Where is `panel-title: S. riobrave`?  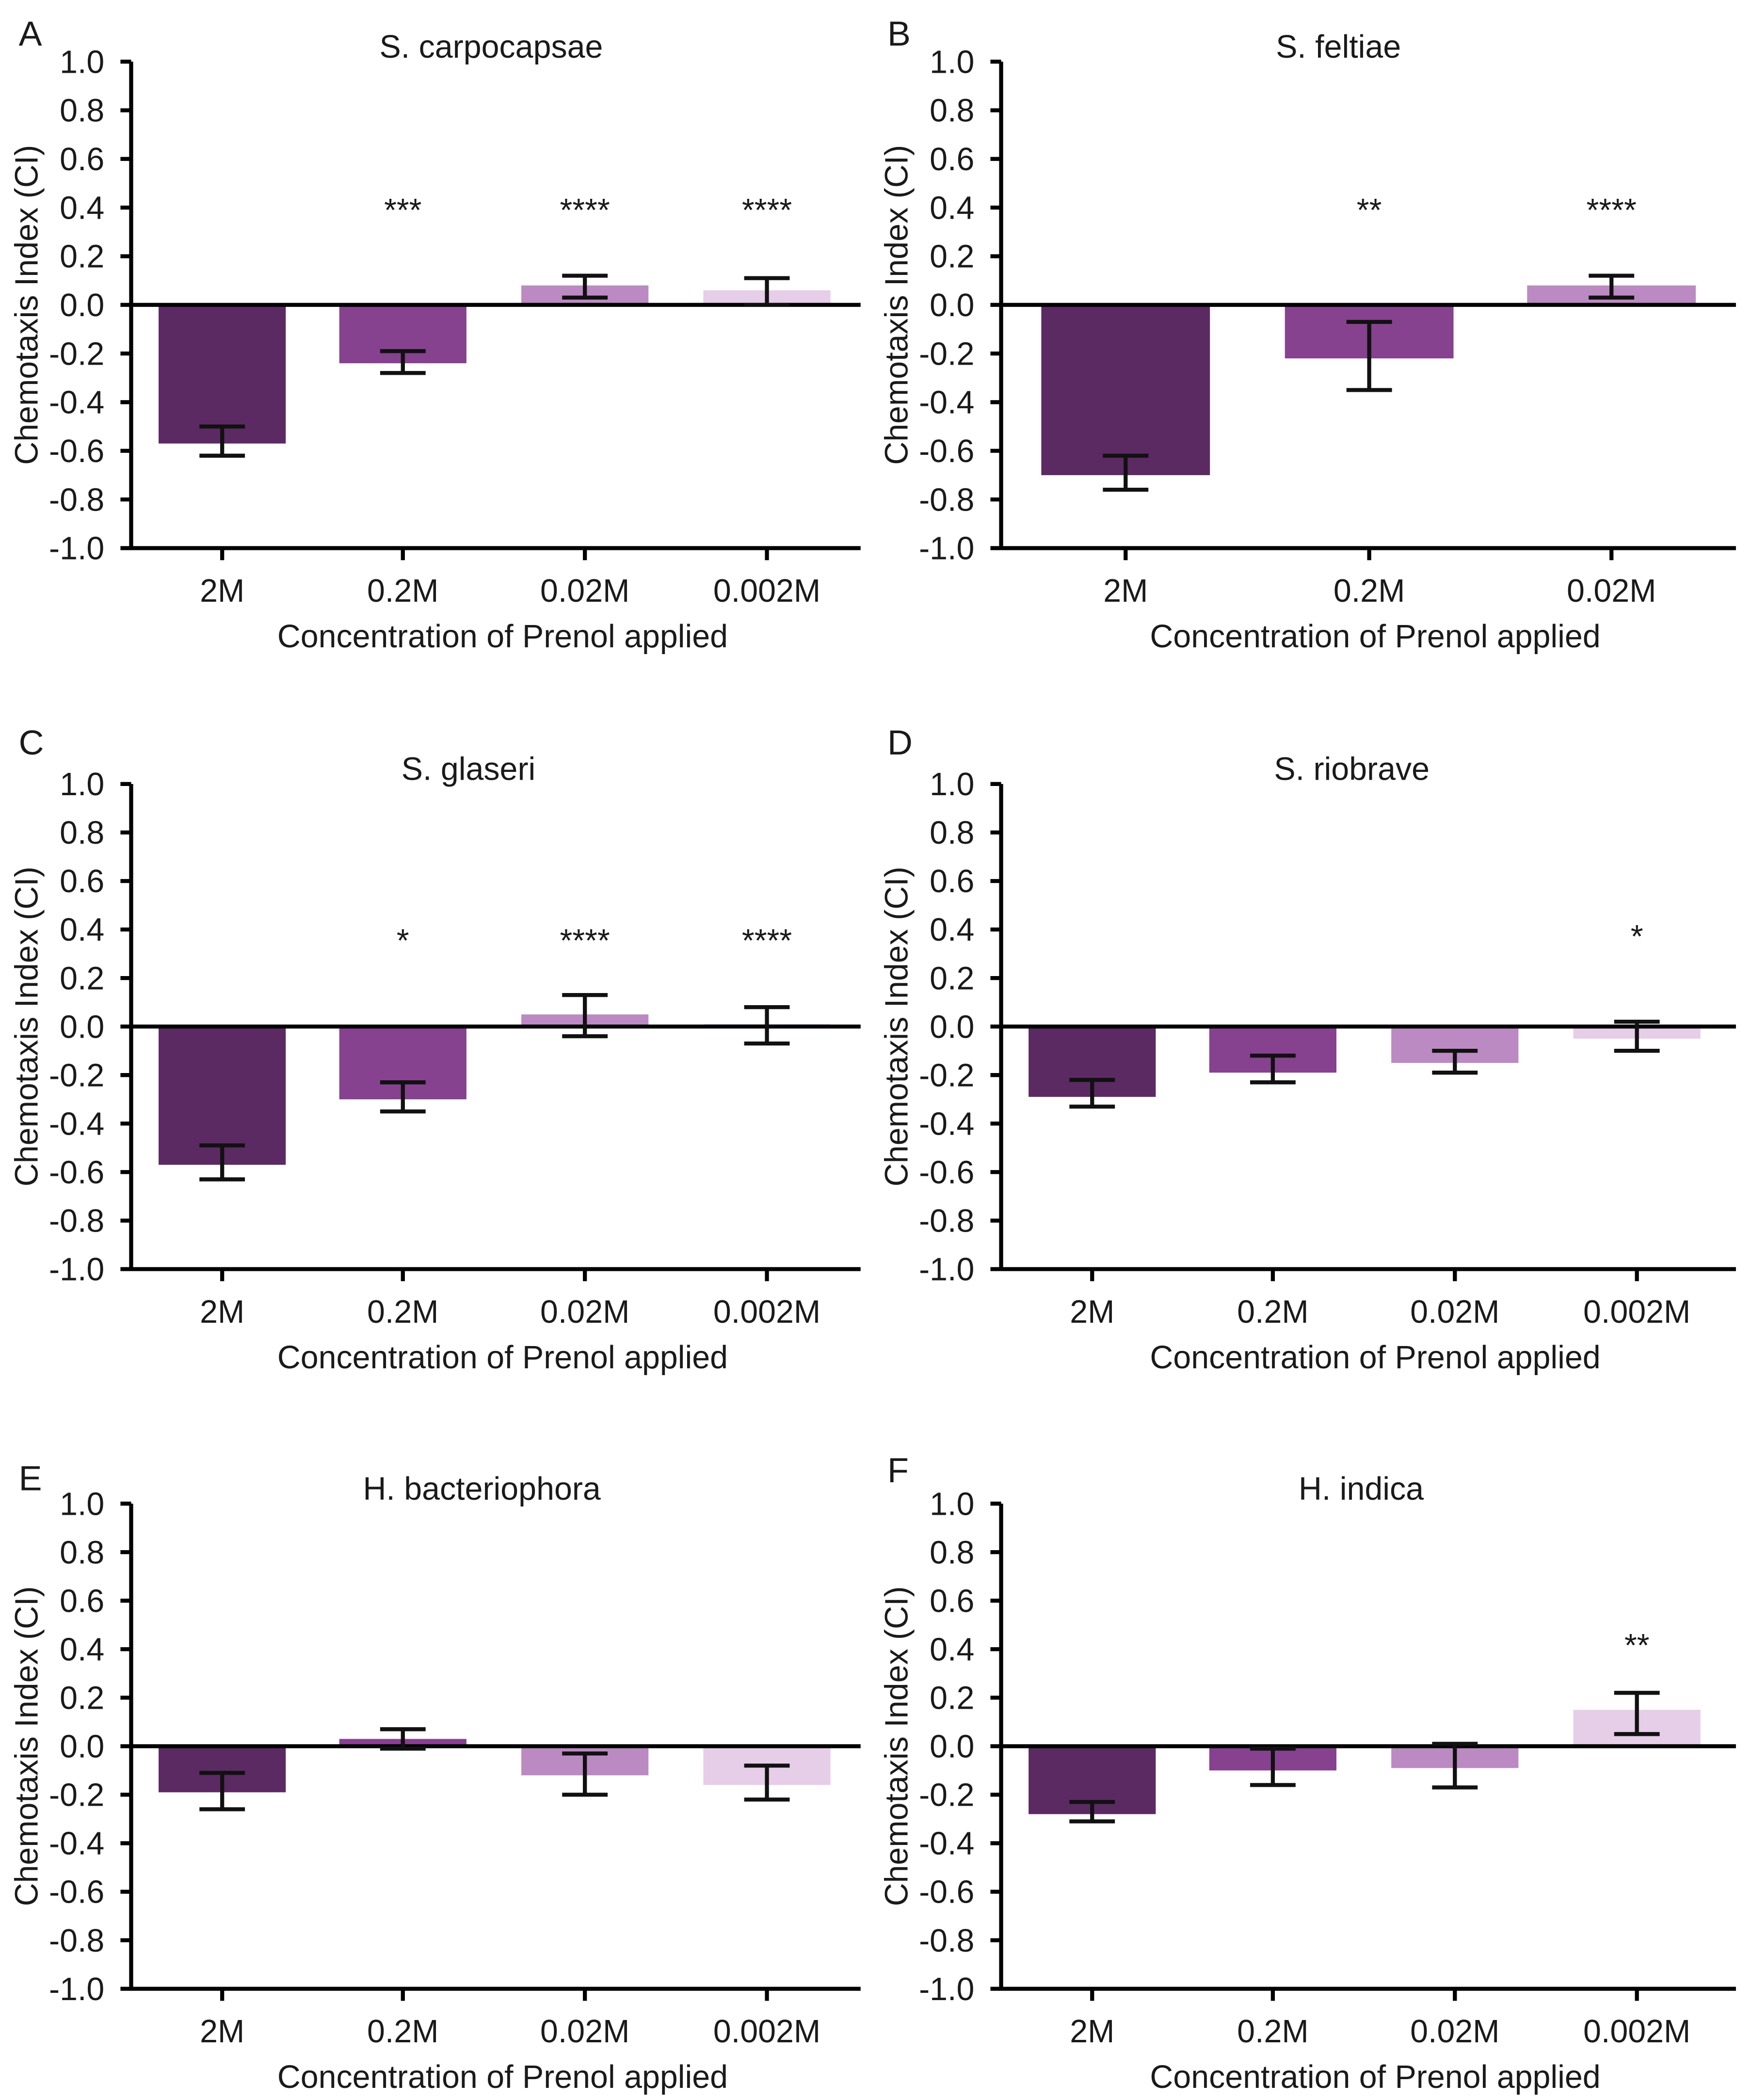 panel-title: S. riobrave is located at coordinates (1352, 769).